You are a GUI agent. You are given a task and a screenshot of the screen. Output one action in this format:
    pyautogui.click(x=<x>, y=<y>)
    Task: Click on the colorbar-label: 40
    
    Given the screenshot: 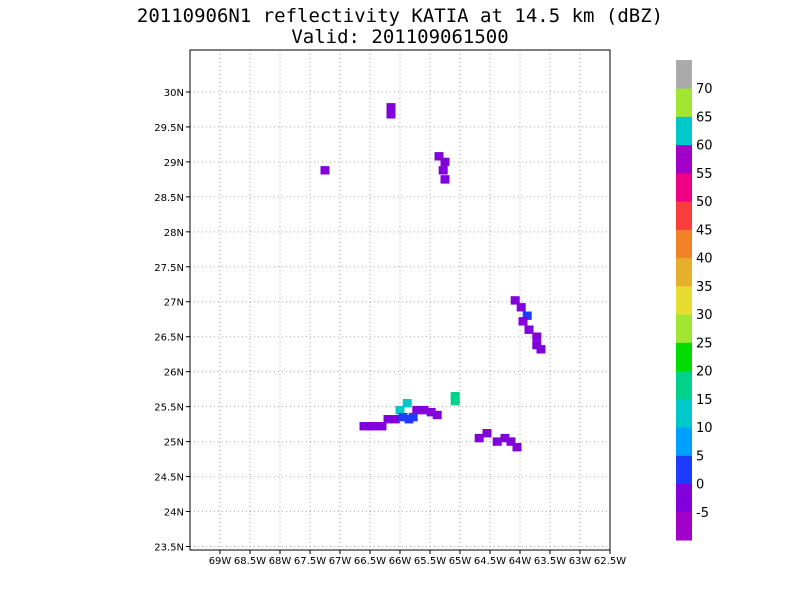 What is the action you would take?
    pyautogui.click(x=704, y=259)
    